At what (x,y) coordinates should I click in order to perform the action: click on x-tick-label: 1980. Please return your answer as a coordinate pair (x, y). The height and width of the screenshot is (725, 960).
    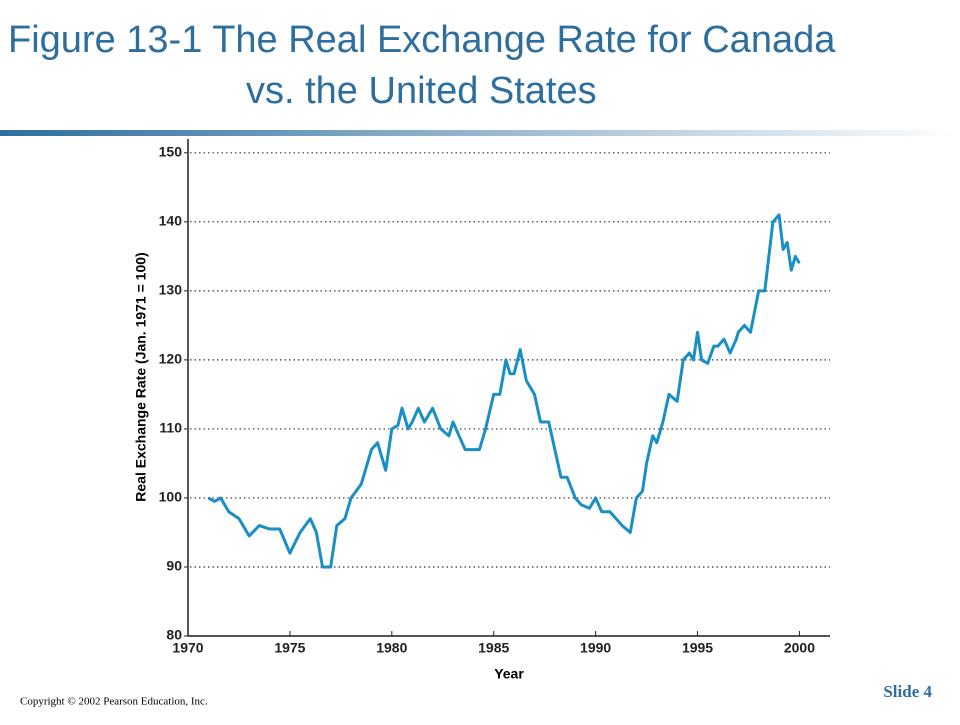
    Looking at the image, I should click on (391, 648).